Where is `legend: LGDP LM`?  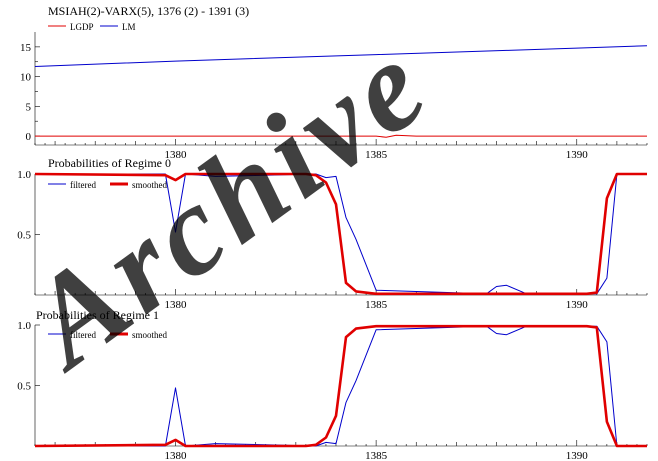
legend: LGDP LM is located at coordinates (92, 27).